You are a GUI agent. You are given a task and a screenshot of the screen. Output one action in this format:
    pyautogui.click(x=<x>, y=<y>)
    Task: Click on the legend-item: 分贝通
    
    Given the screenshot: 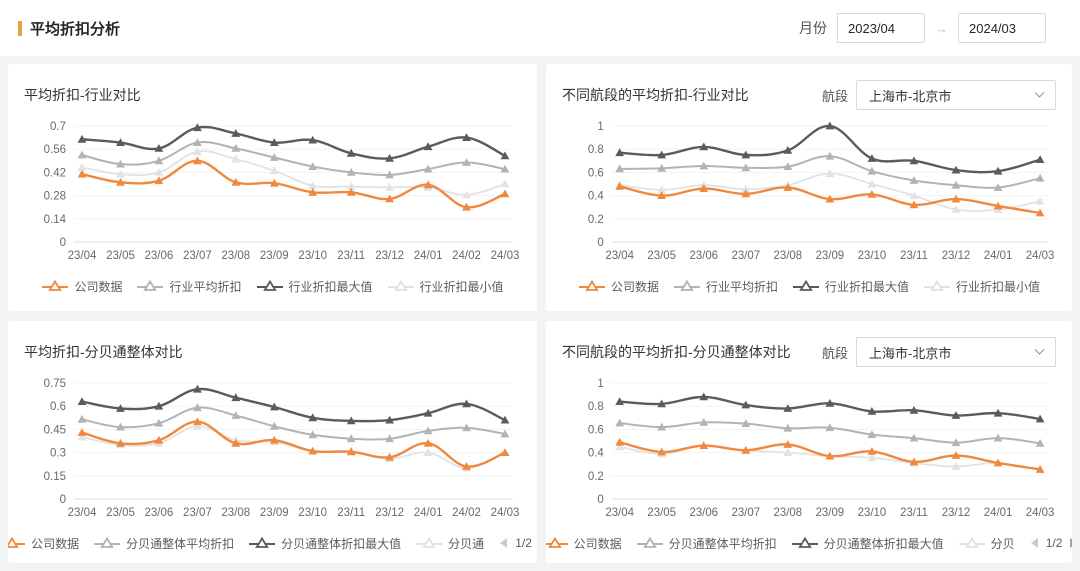 What is the action you would take?
    pyautogui.click(x=449, y=543)
    